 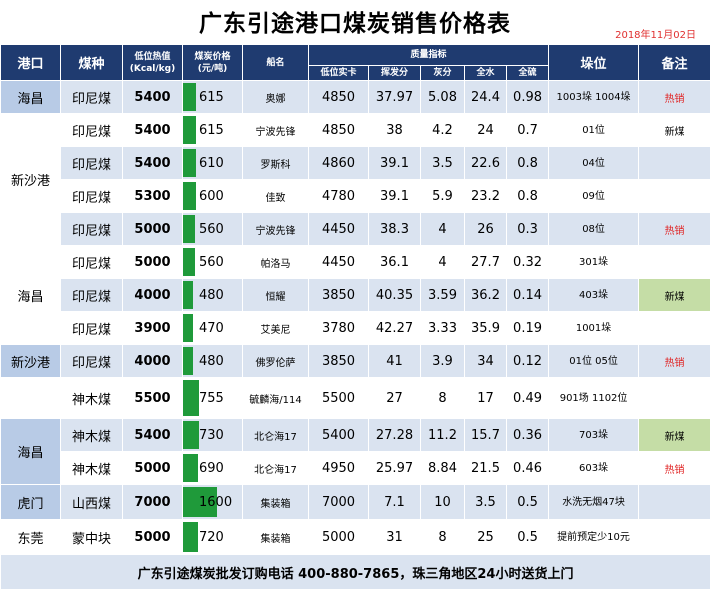 I want to click on sulfur-cell: 0.12, so click(x=527, y=361).